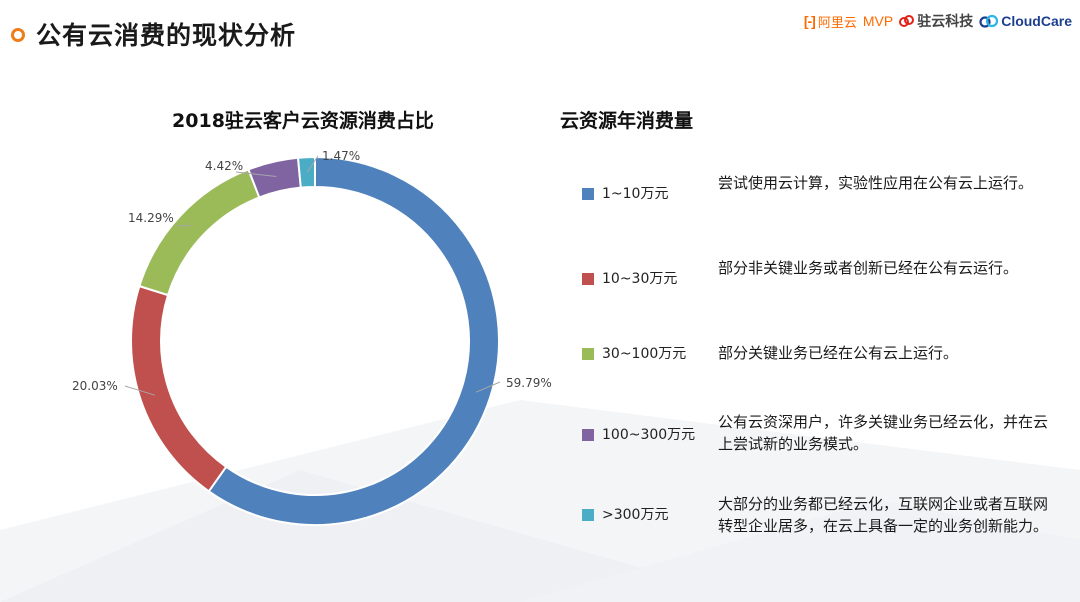 The height and width of the screenshot is (602, 1080). Describe the element at coordinates (224, 166) in the screenshot. I see `slice-value-label-4: 4.42%` at that location.